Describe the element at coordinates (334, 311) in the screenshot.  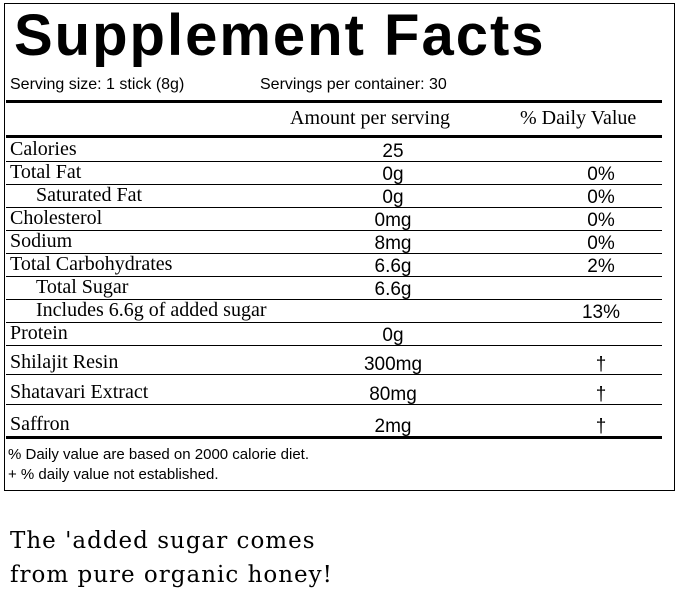
I see `table-row: Includes 6.6g of added sugar 13%` at that location.